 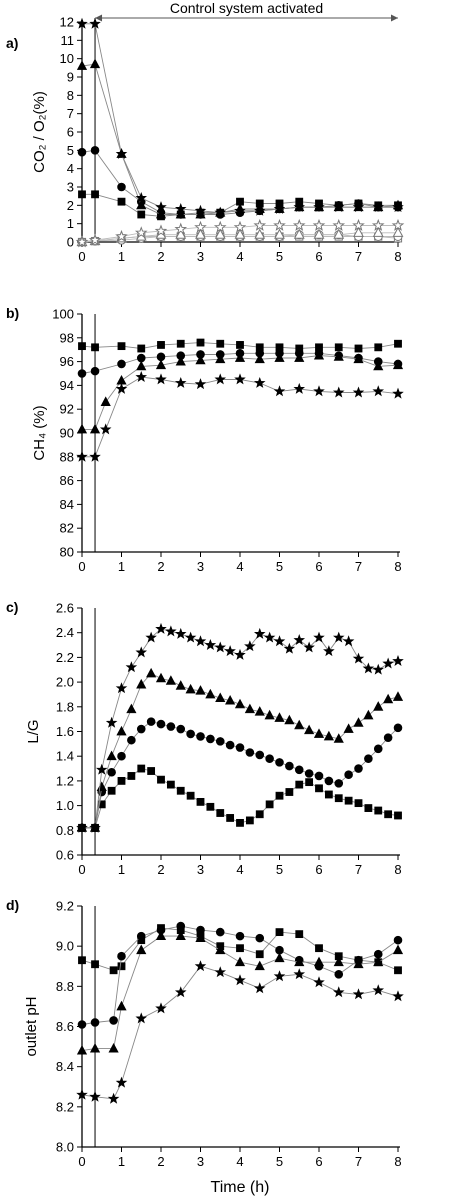 I want to click on x-tick-label: 7, so click(x=358, y=1161).